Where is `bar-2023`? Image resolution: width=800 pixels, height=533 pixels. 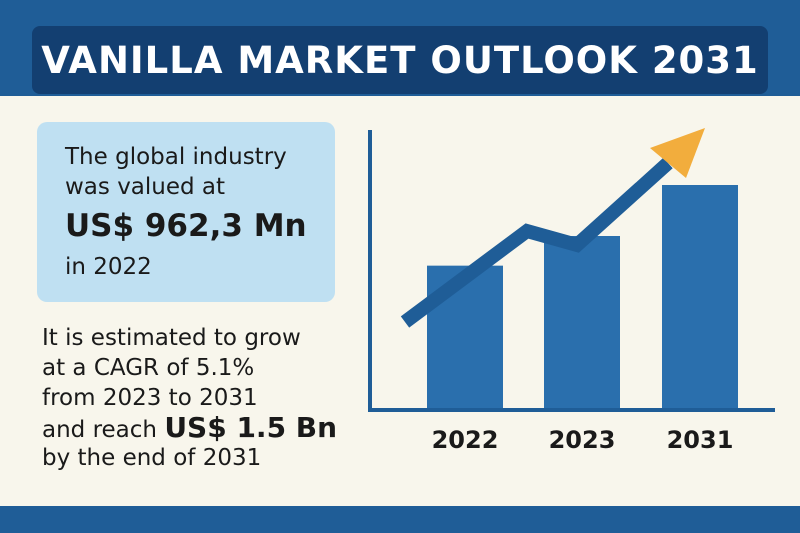 bar-2023 is located at coordinates (582, 323).